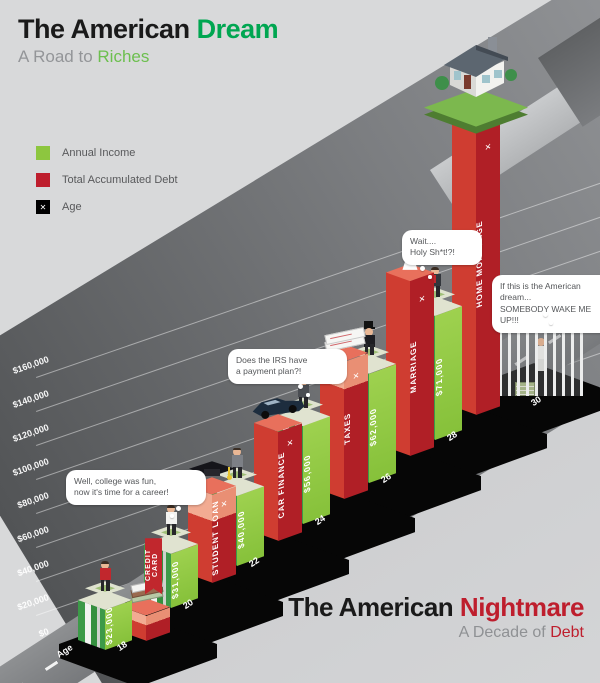 The width and height of the screenshot is (600, 683). Describe the element at coordinates (421, 364) in the screenshot. I see `bar-right-face: MARRIAGE ✕` at that location.